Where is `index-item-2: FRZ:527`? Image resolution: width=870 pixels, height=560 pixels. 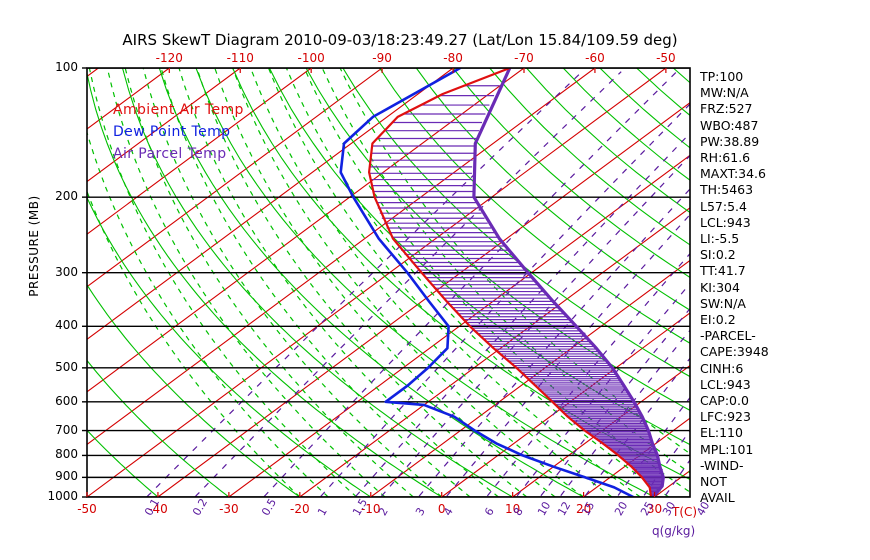 index-item-2: FRZ:527 is located at coordinates (726, 109).